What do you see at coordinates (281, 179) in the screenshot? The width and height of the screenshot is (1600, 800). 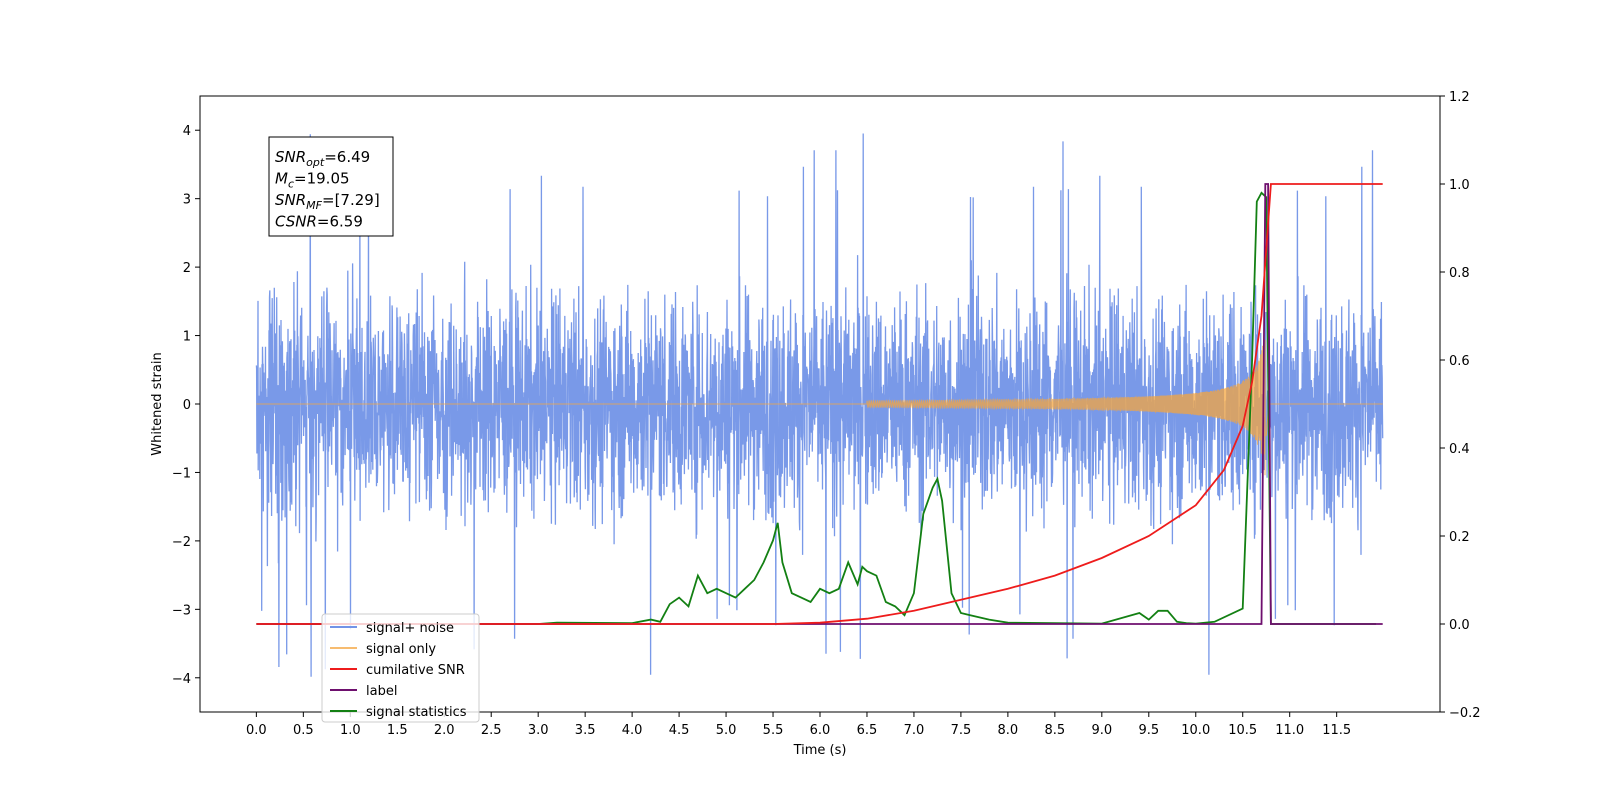 I see `annotation-symbol: M` at bounding box center [281, 179].